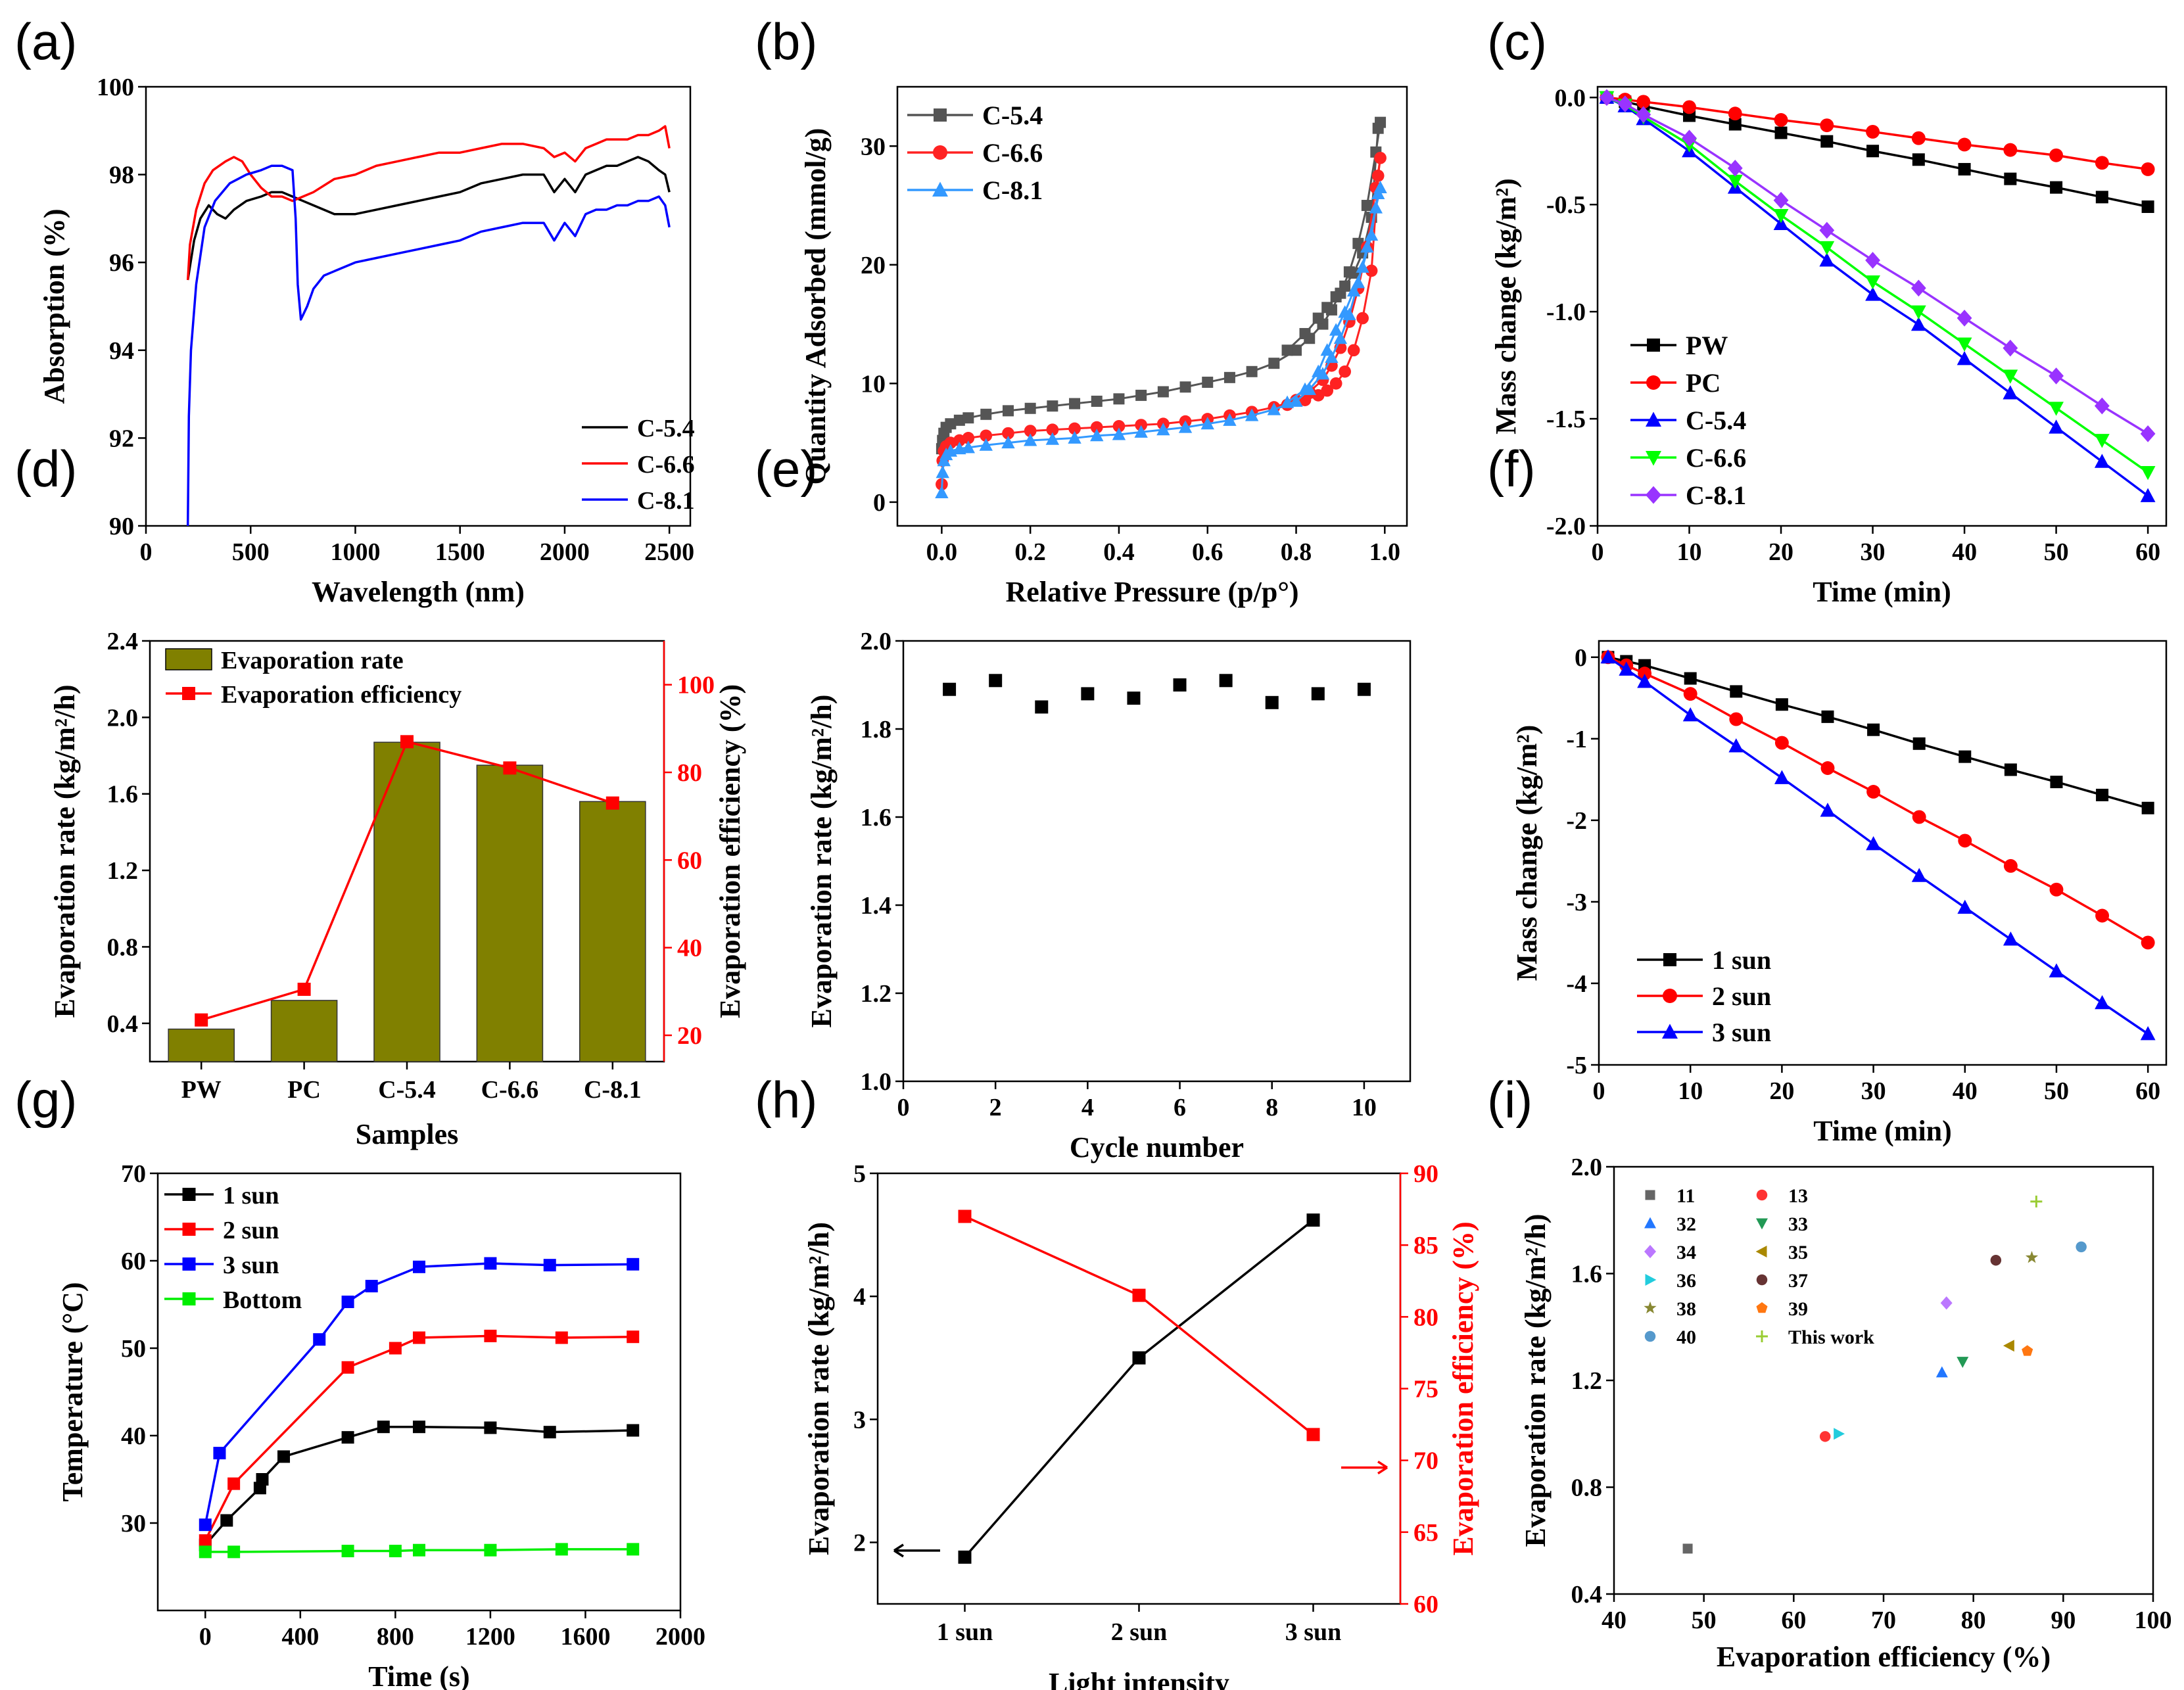 This screenshot has height=1690, width=2184. What do you see at coordinates (689, 1036) in the screenshot?
I see `y2-tick-label: 20` at bounding box center [689, 1036].